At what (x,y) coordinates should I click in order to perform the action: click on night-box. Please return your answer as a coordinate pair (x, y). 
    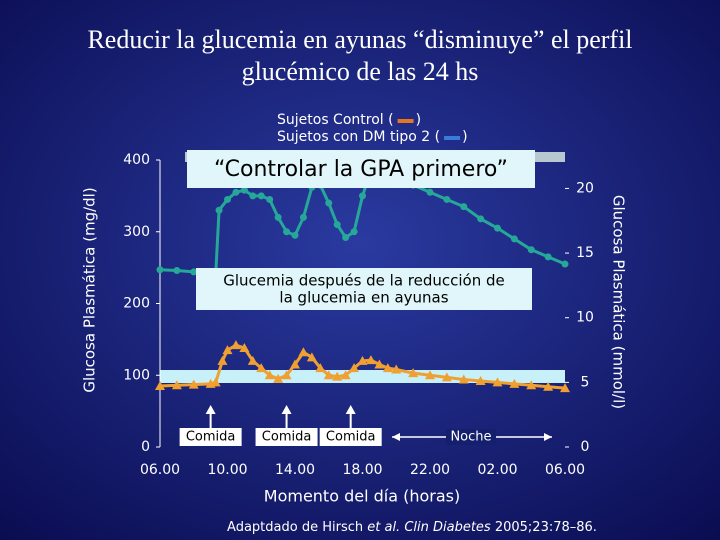
    Looking at the image, I should click on (471, 437).